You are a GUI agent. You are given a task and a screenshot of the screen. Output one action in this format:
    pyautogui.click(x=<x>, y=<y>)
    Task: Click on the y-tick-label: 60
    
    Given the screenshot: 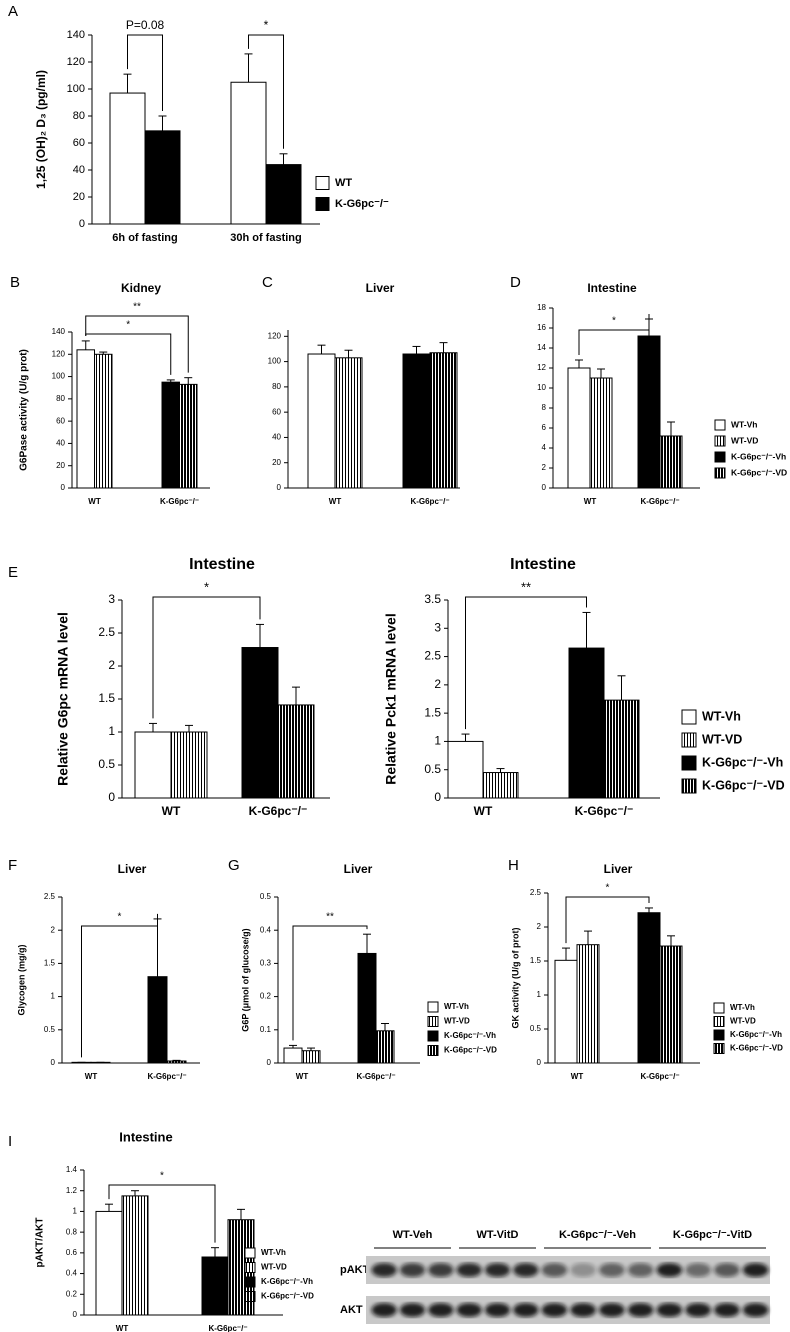 What is the action you would take?
    pyautogui.click(x=79, y=143)
    